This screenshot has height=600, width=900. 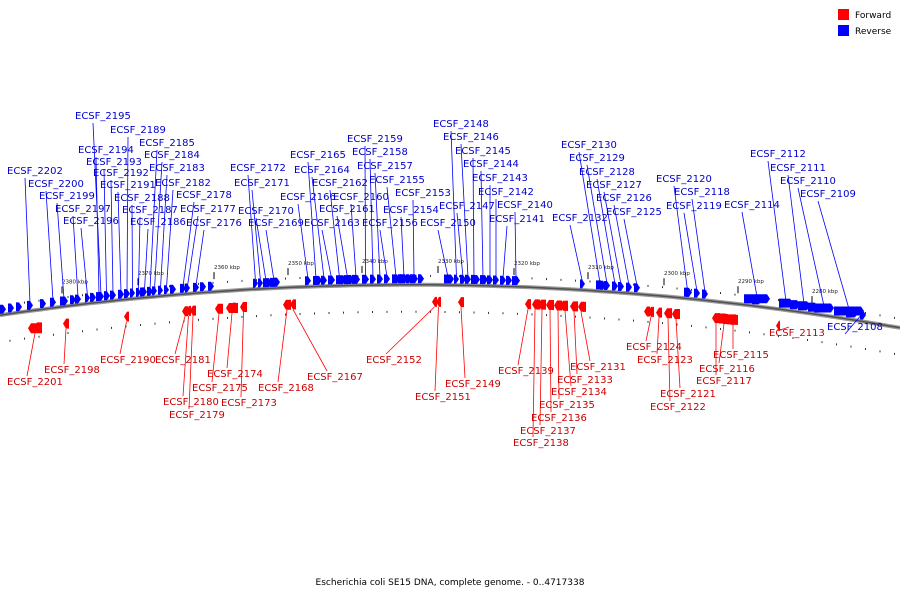 What do you see at coordinates (67, 196) in the screenshot?
I see `reverse-gene-label: ECSF_2199` at bounding box center [67, 196].